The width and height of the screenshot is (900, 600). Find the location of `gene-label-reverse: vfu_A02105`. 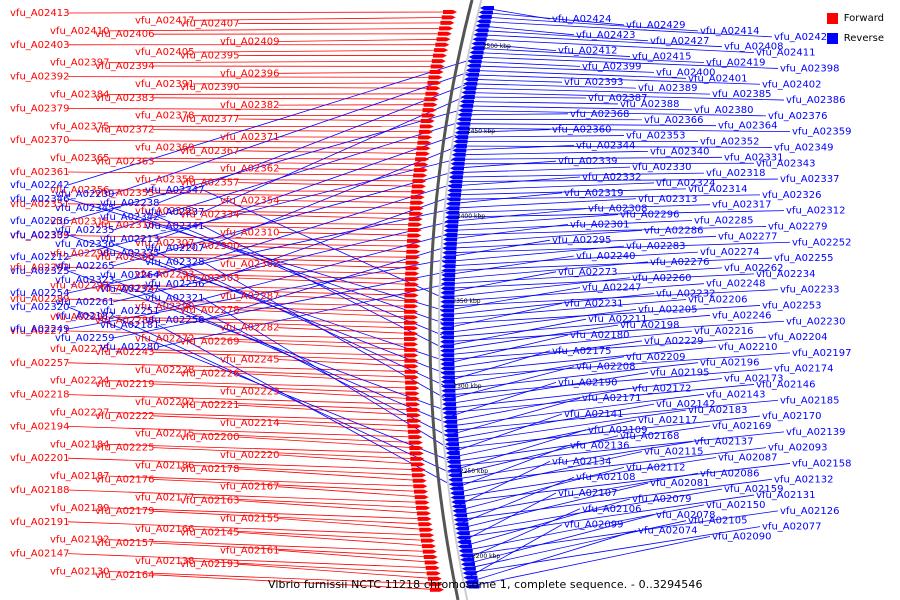

gene-label-reverse: vfu_A02105 is located at coordinates (717, 521).